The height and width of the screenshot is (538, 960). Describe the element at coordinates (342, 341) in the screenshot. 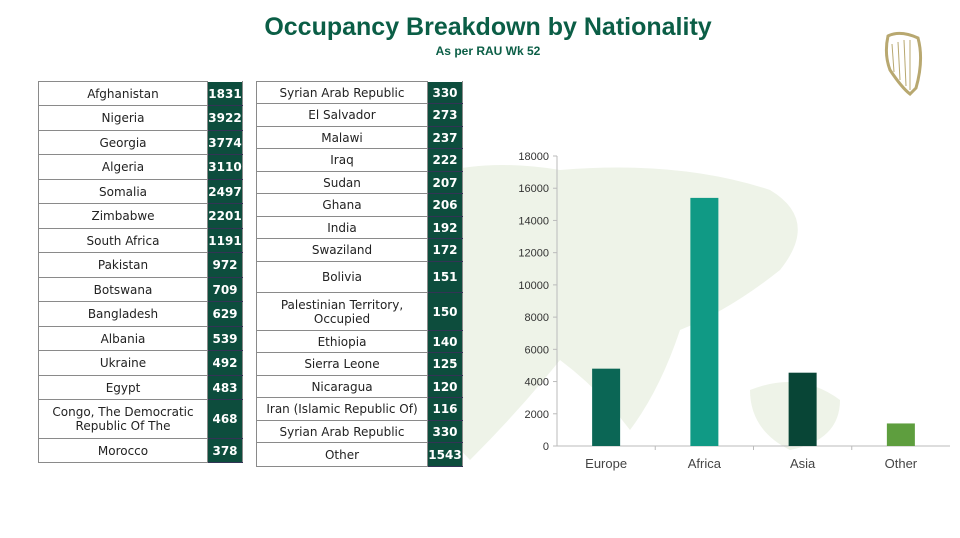

I see `country-cell: Ethiopia` at that location.